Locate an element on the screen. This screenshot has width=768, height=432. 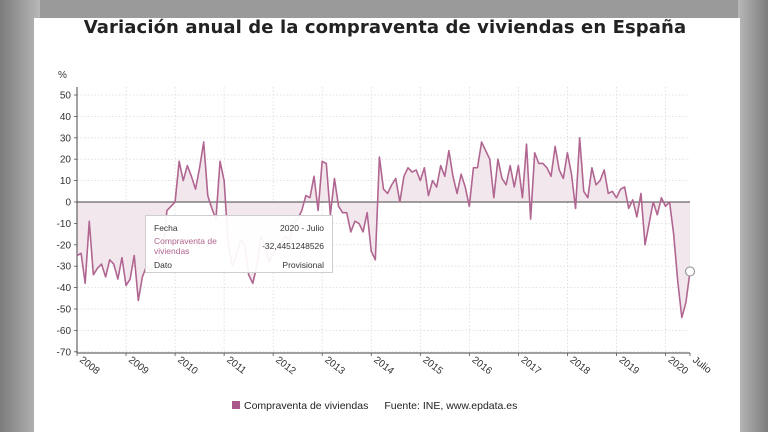
x-tick-label: 2013 is located at coordinates (334, 366).